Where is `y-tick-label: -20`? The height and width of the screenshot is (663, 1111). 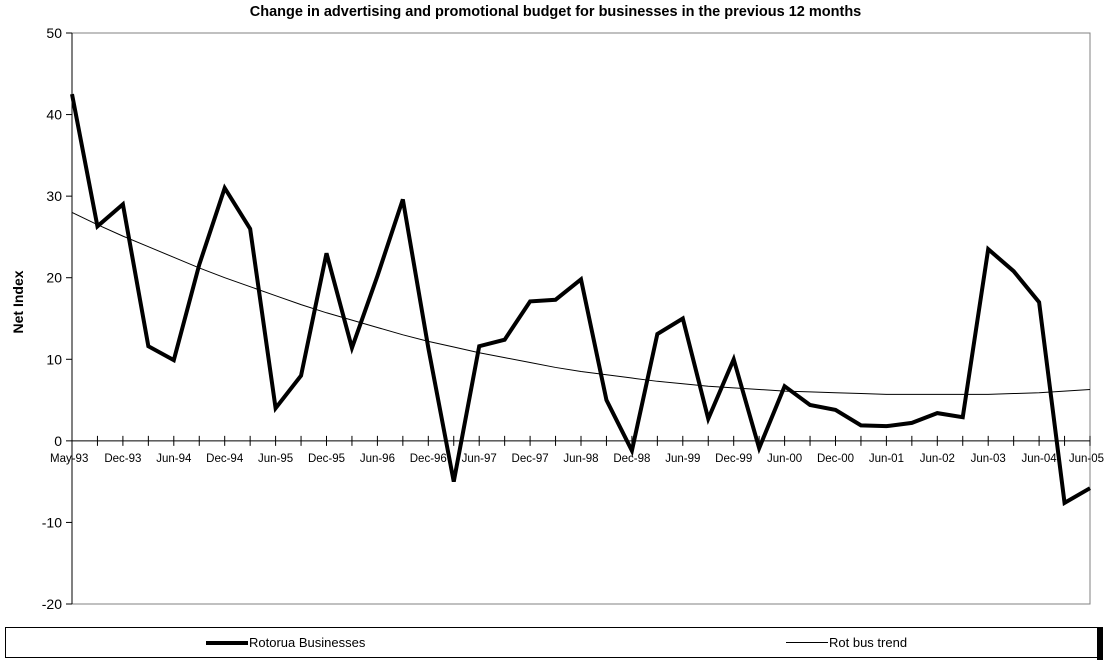
y-tick-label: -20 is located at coordinates (52, 604).